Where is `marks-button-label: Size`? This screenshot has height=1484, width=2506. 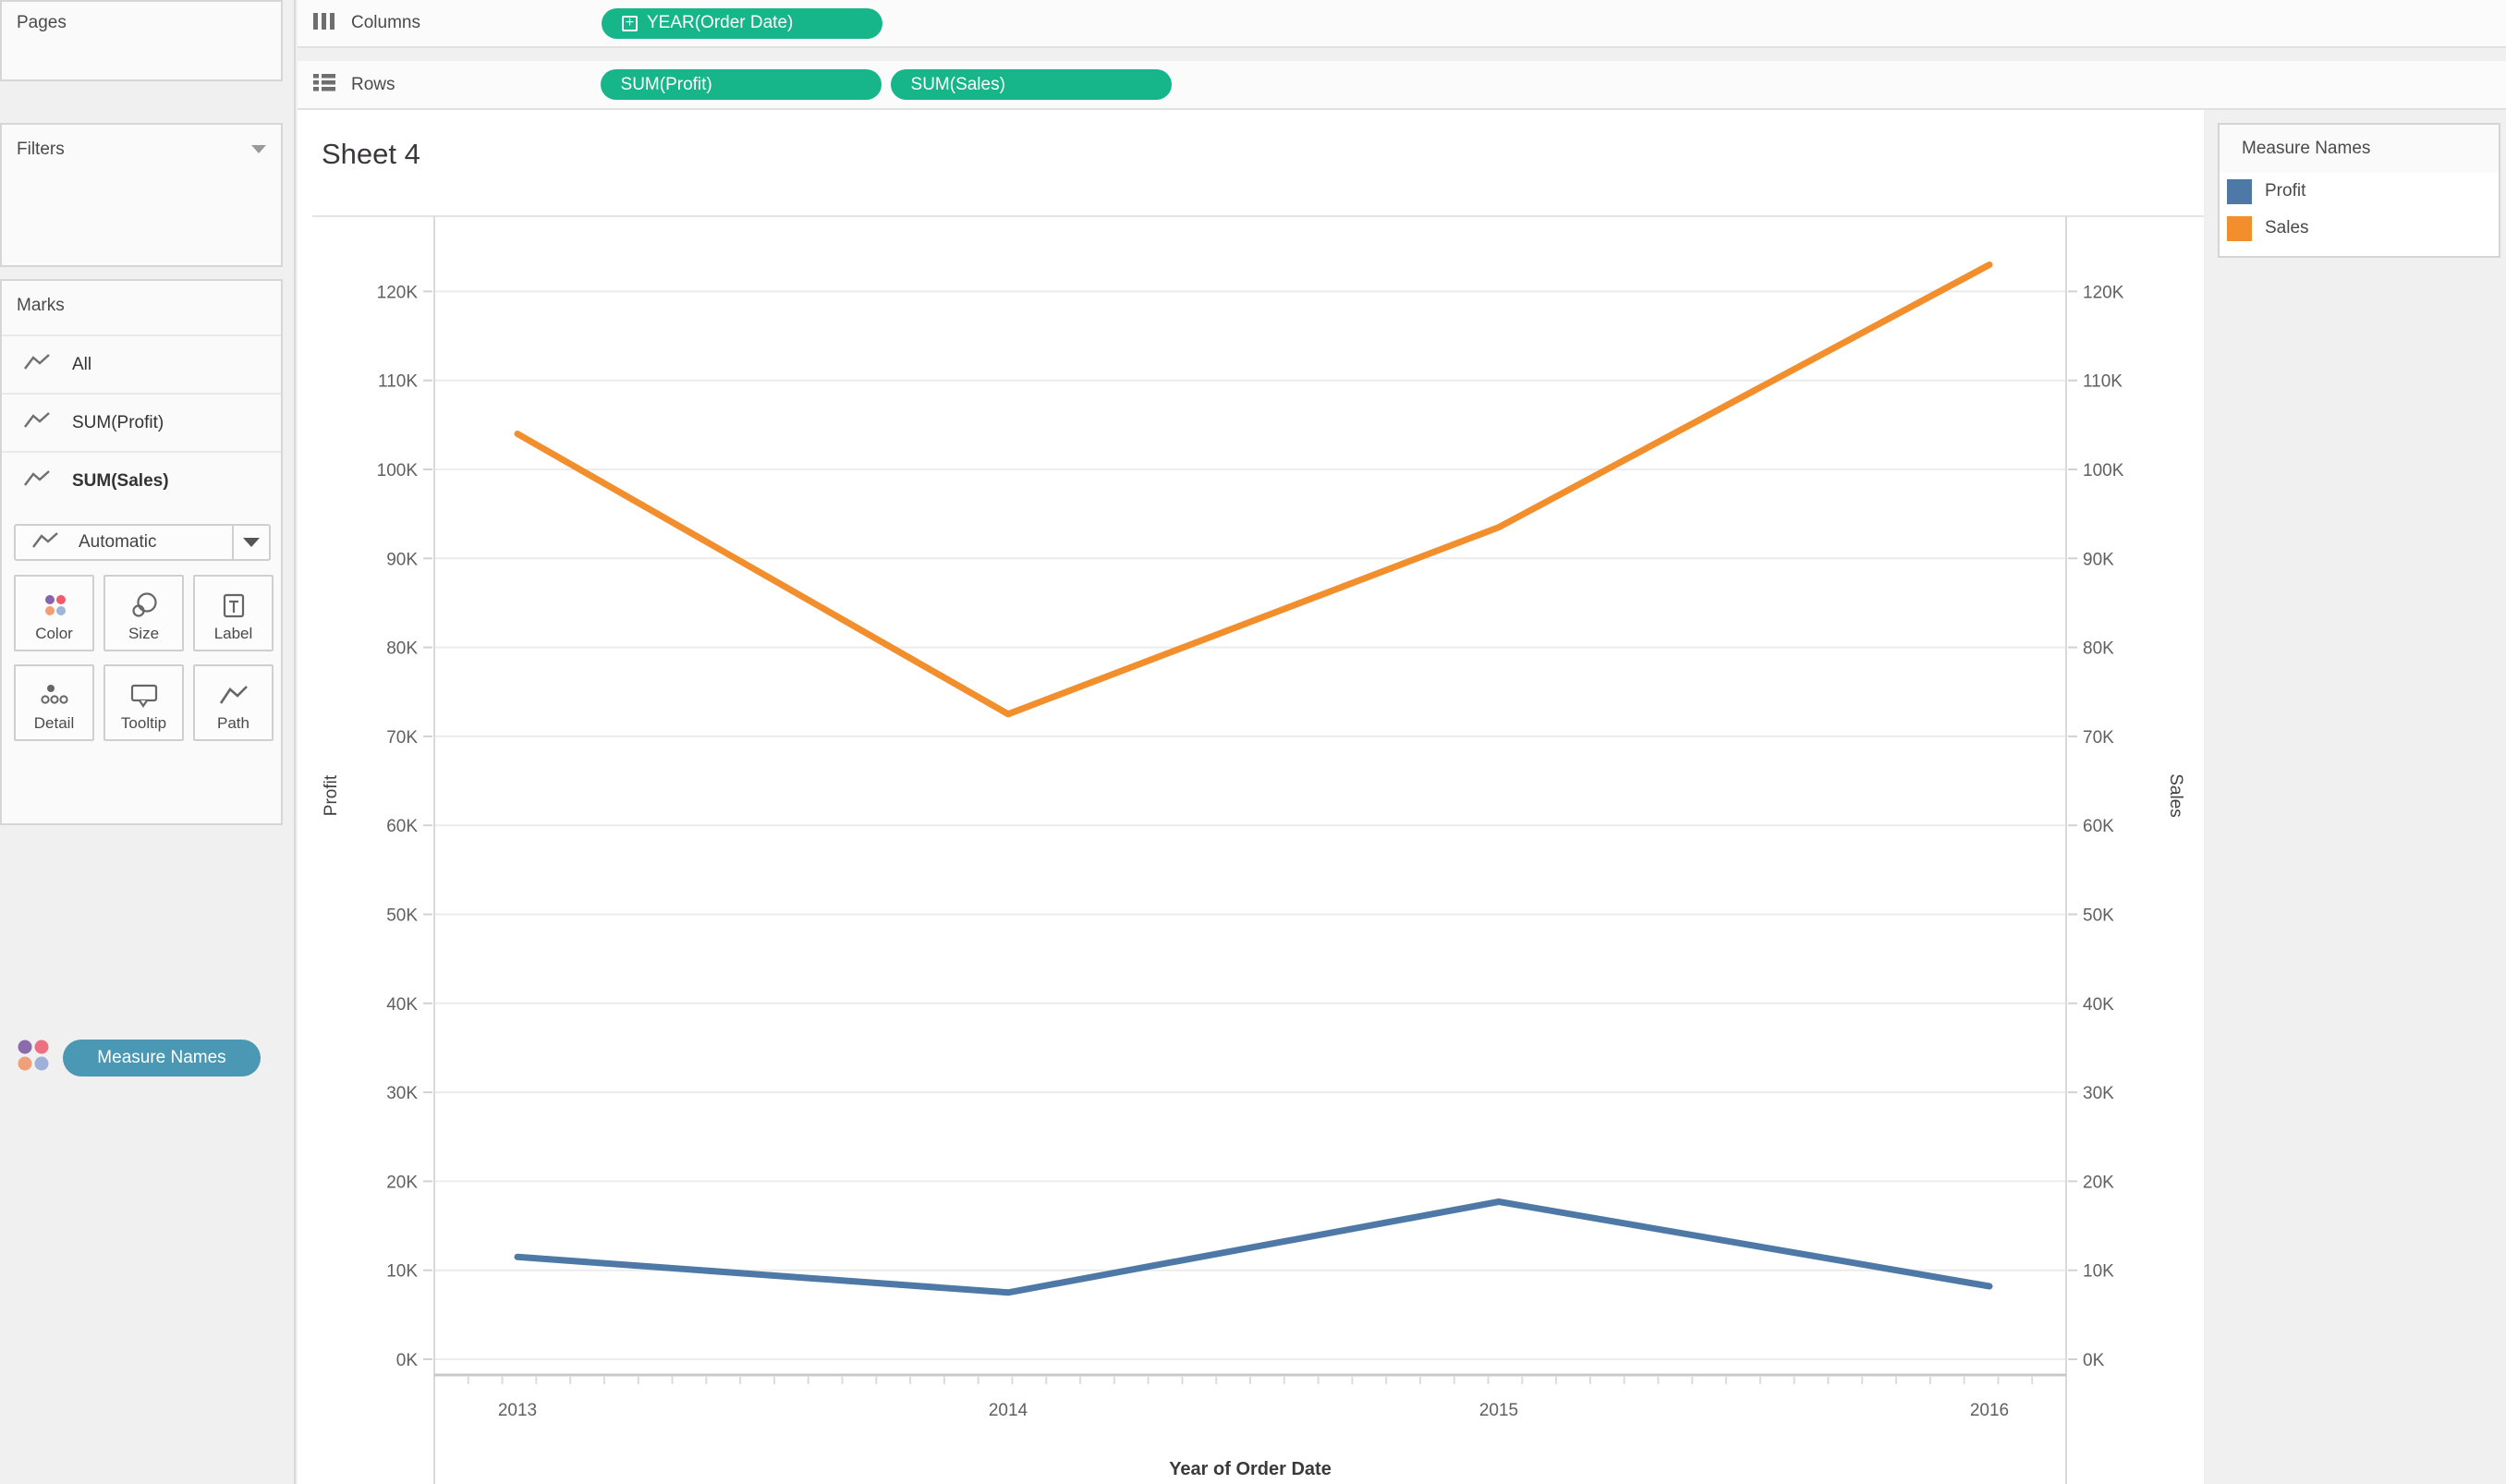 marks-button-label: Size is located at coordinates (144, 633).